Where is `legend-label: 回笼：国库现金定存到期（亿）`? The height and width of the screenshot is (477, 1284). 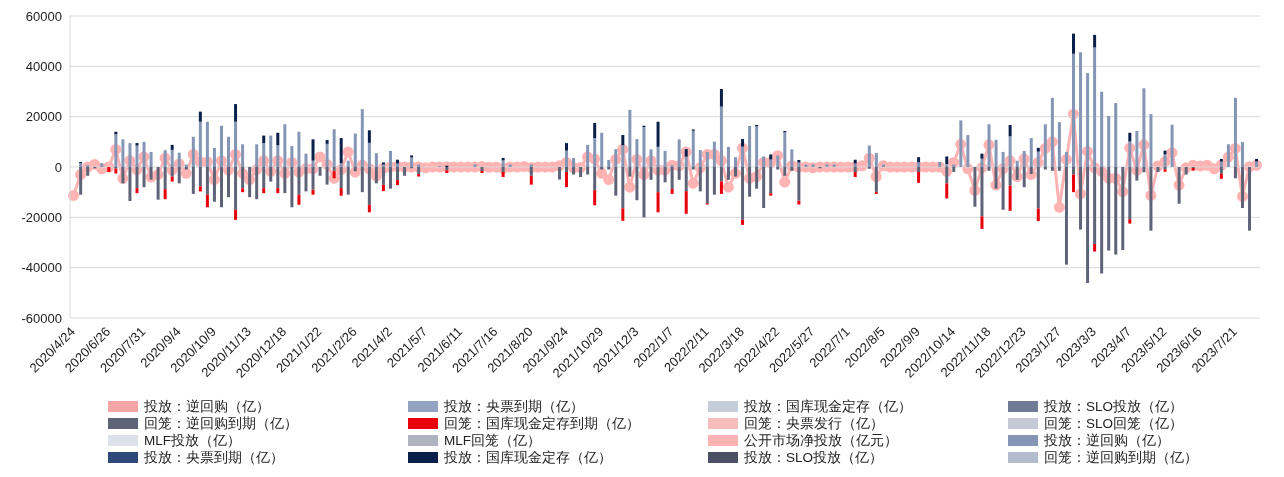
legend-label: 回笼：国库现金定存到期（亿） is located at coordinates (542, 423).